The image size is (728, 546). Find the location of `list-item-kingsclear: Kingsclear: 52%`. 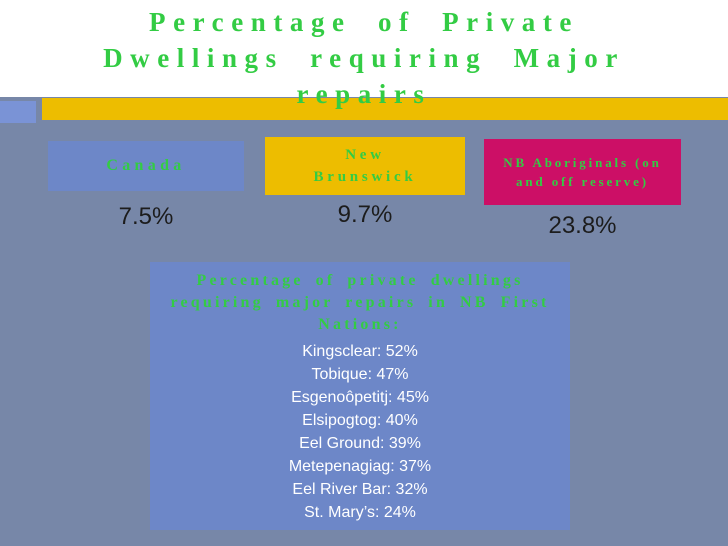

list-item-kingsclear: Kingsclear: 52% is located at coordinates (360, 351).